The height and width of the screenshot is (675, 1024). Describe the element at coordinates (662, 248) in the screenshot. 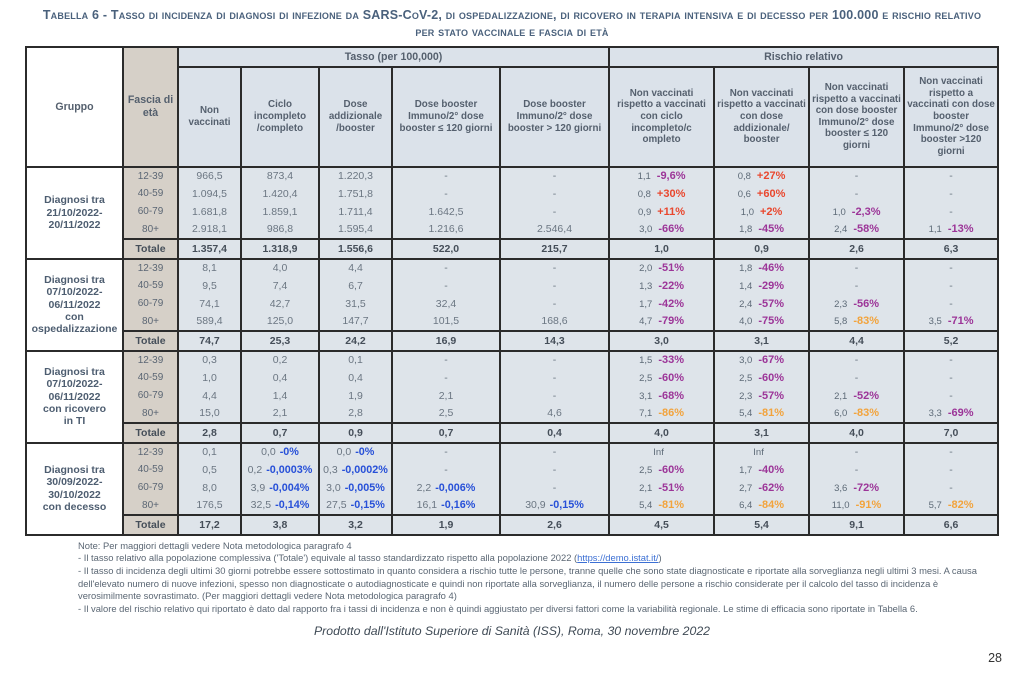

I see `total-risk-cell: 1,0` at that location.